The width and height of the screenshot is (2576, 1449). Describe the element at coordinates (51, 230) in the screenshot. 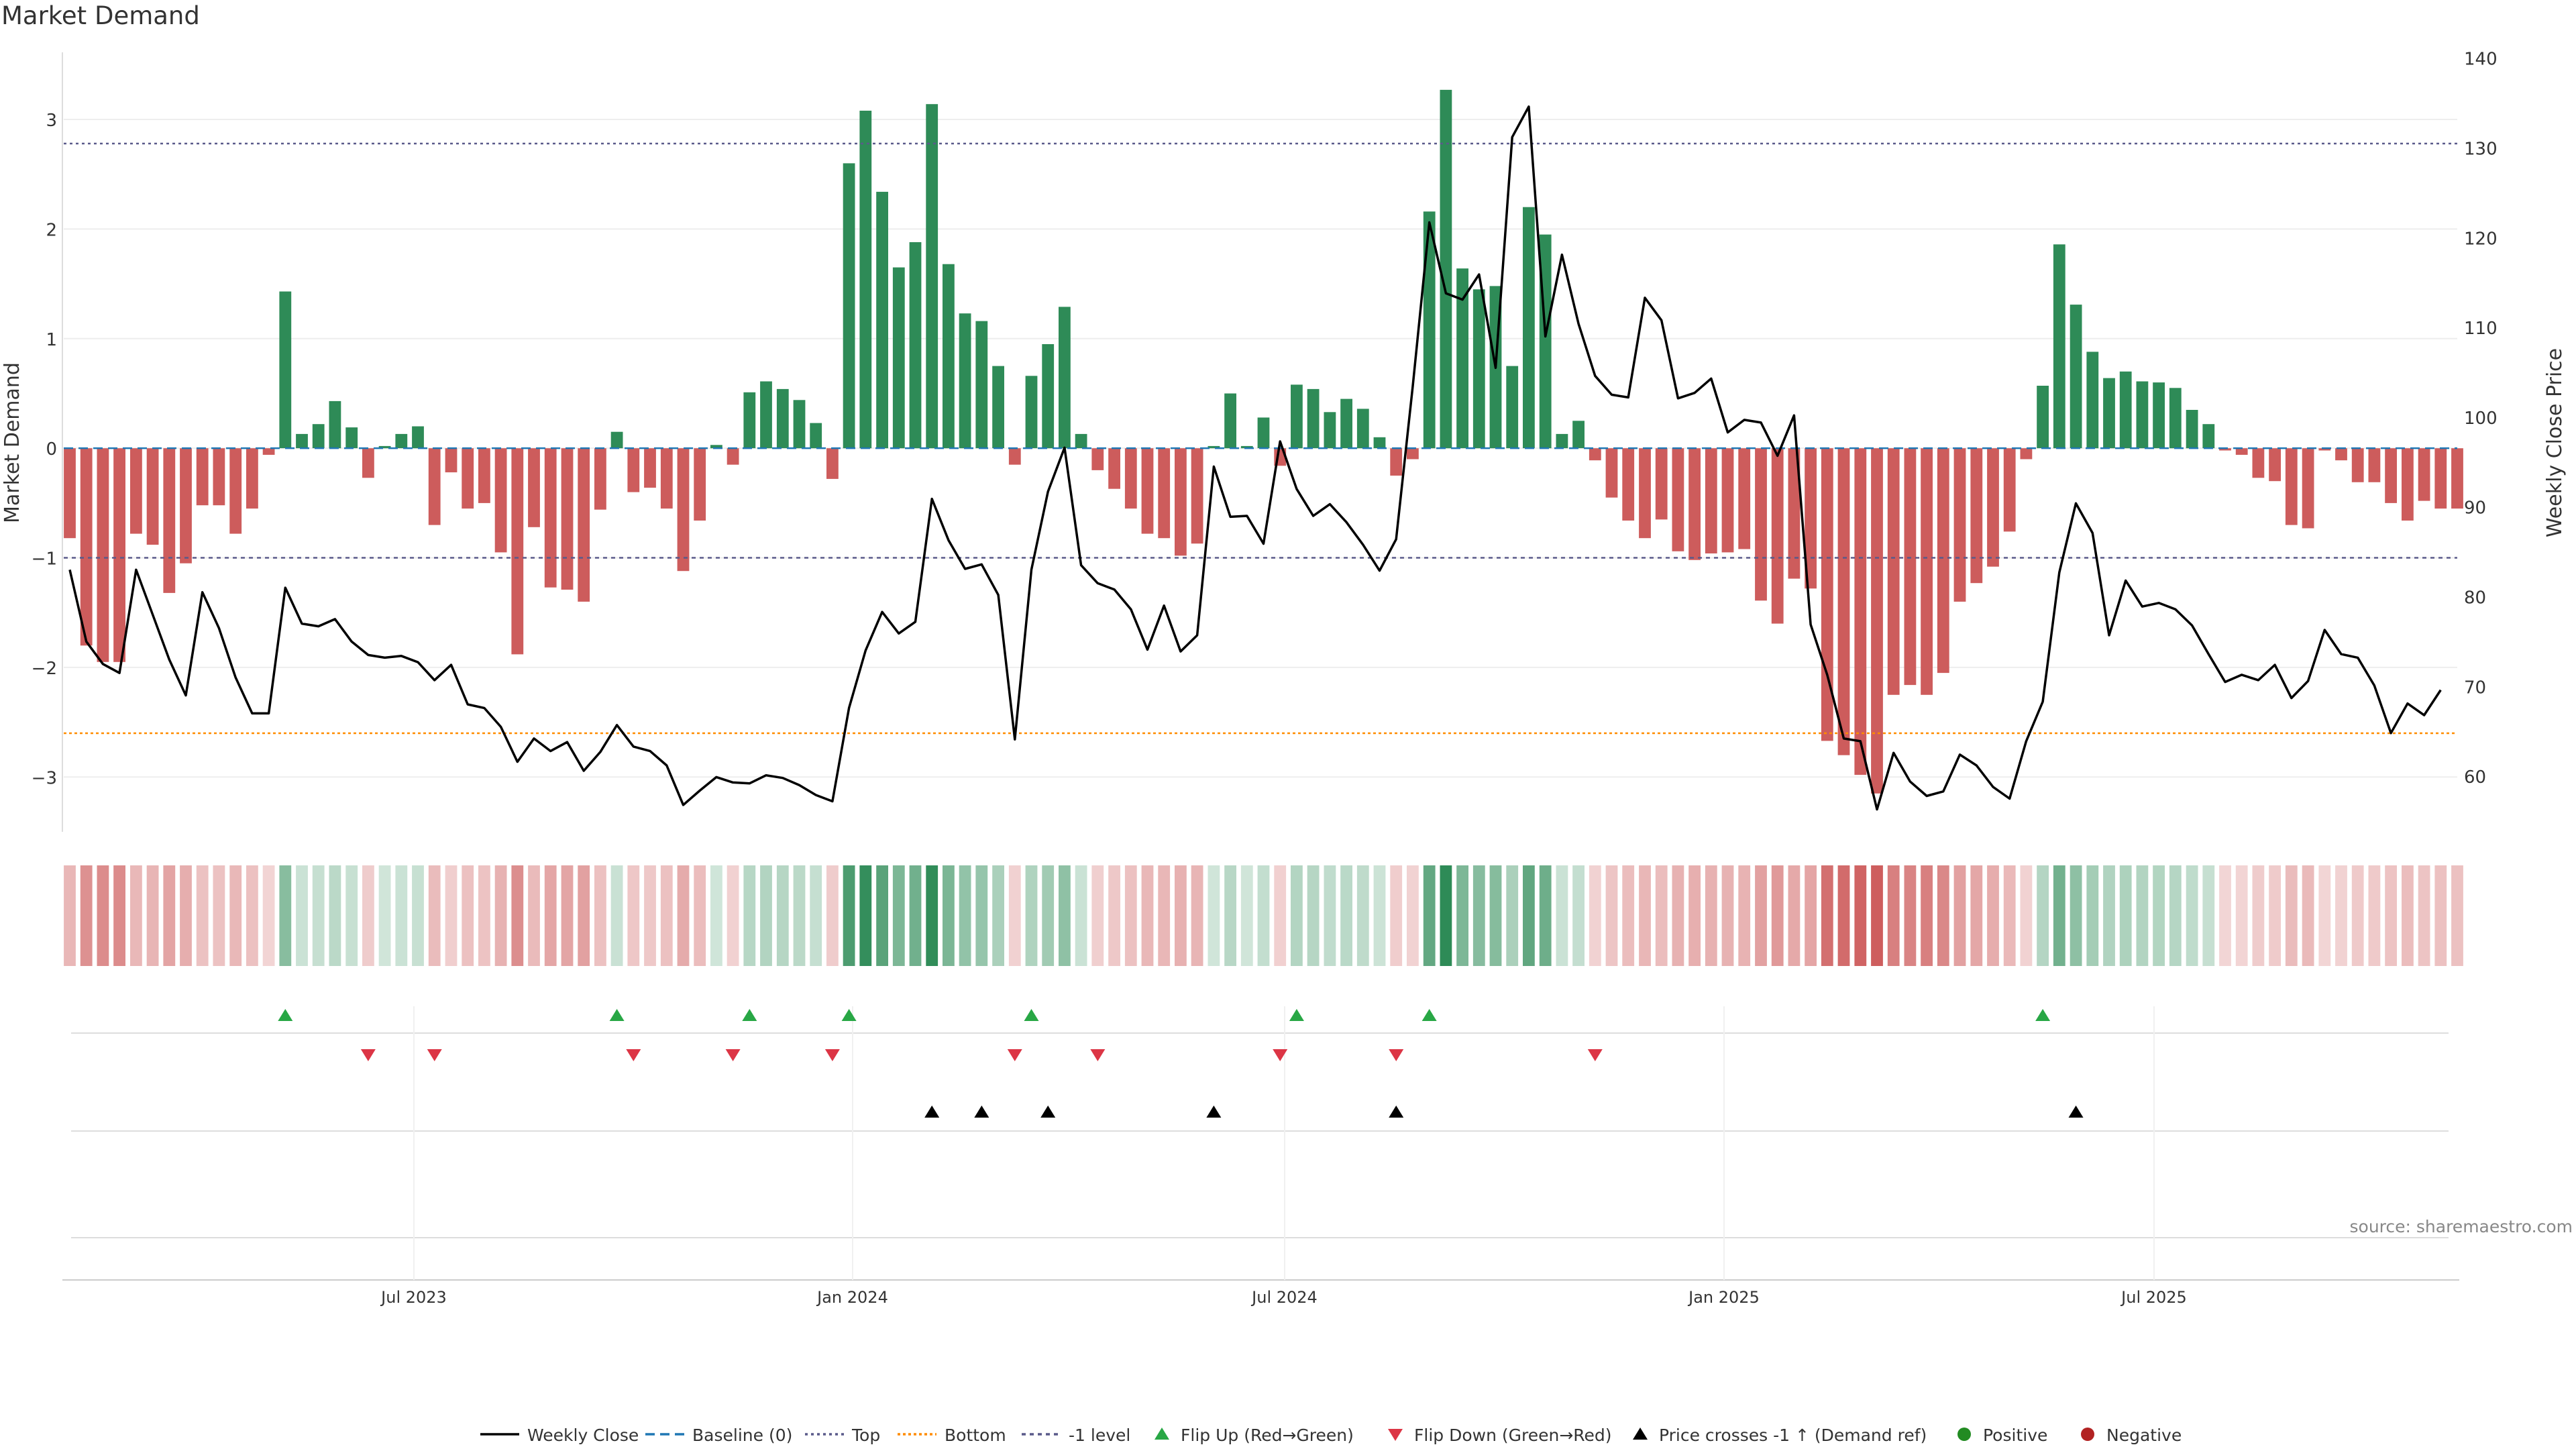

I see `y-left-tick-label: 2` at that location.